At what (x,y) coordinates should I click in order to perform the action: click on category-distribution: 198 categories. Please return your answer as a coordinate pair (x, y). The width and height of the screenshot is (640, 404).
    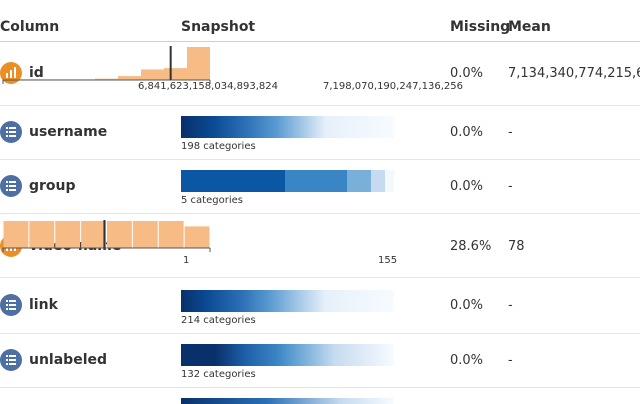
    Looking at the image, I should click on (287, 134).